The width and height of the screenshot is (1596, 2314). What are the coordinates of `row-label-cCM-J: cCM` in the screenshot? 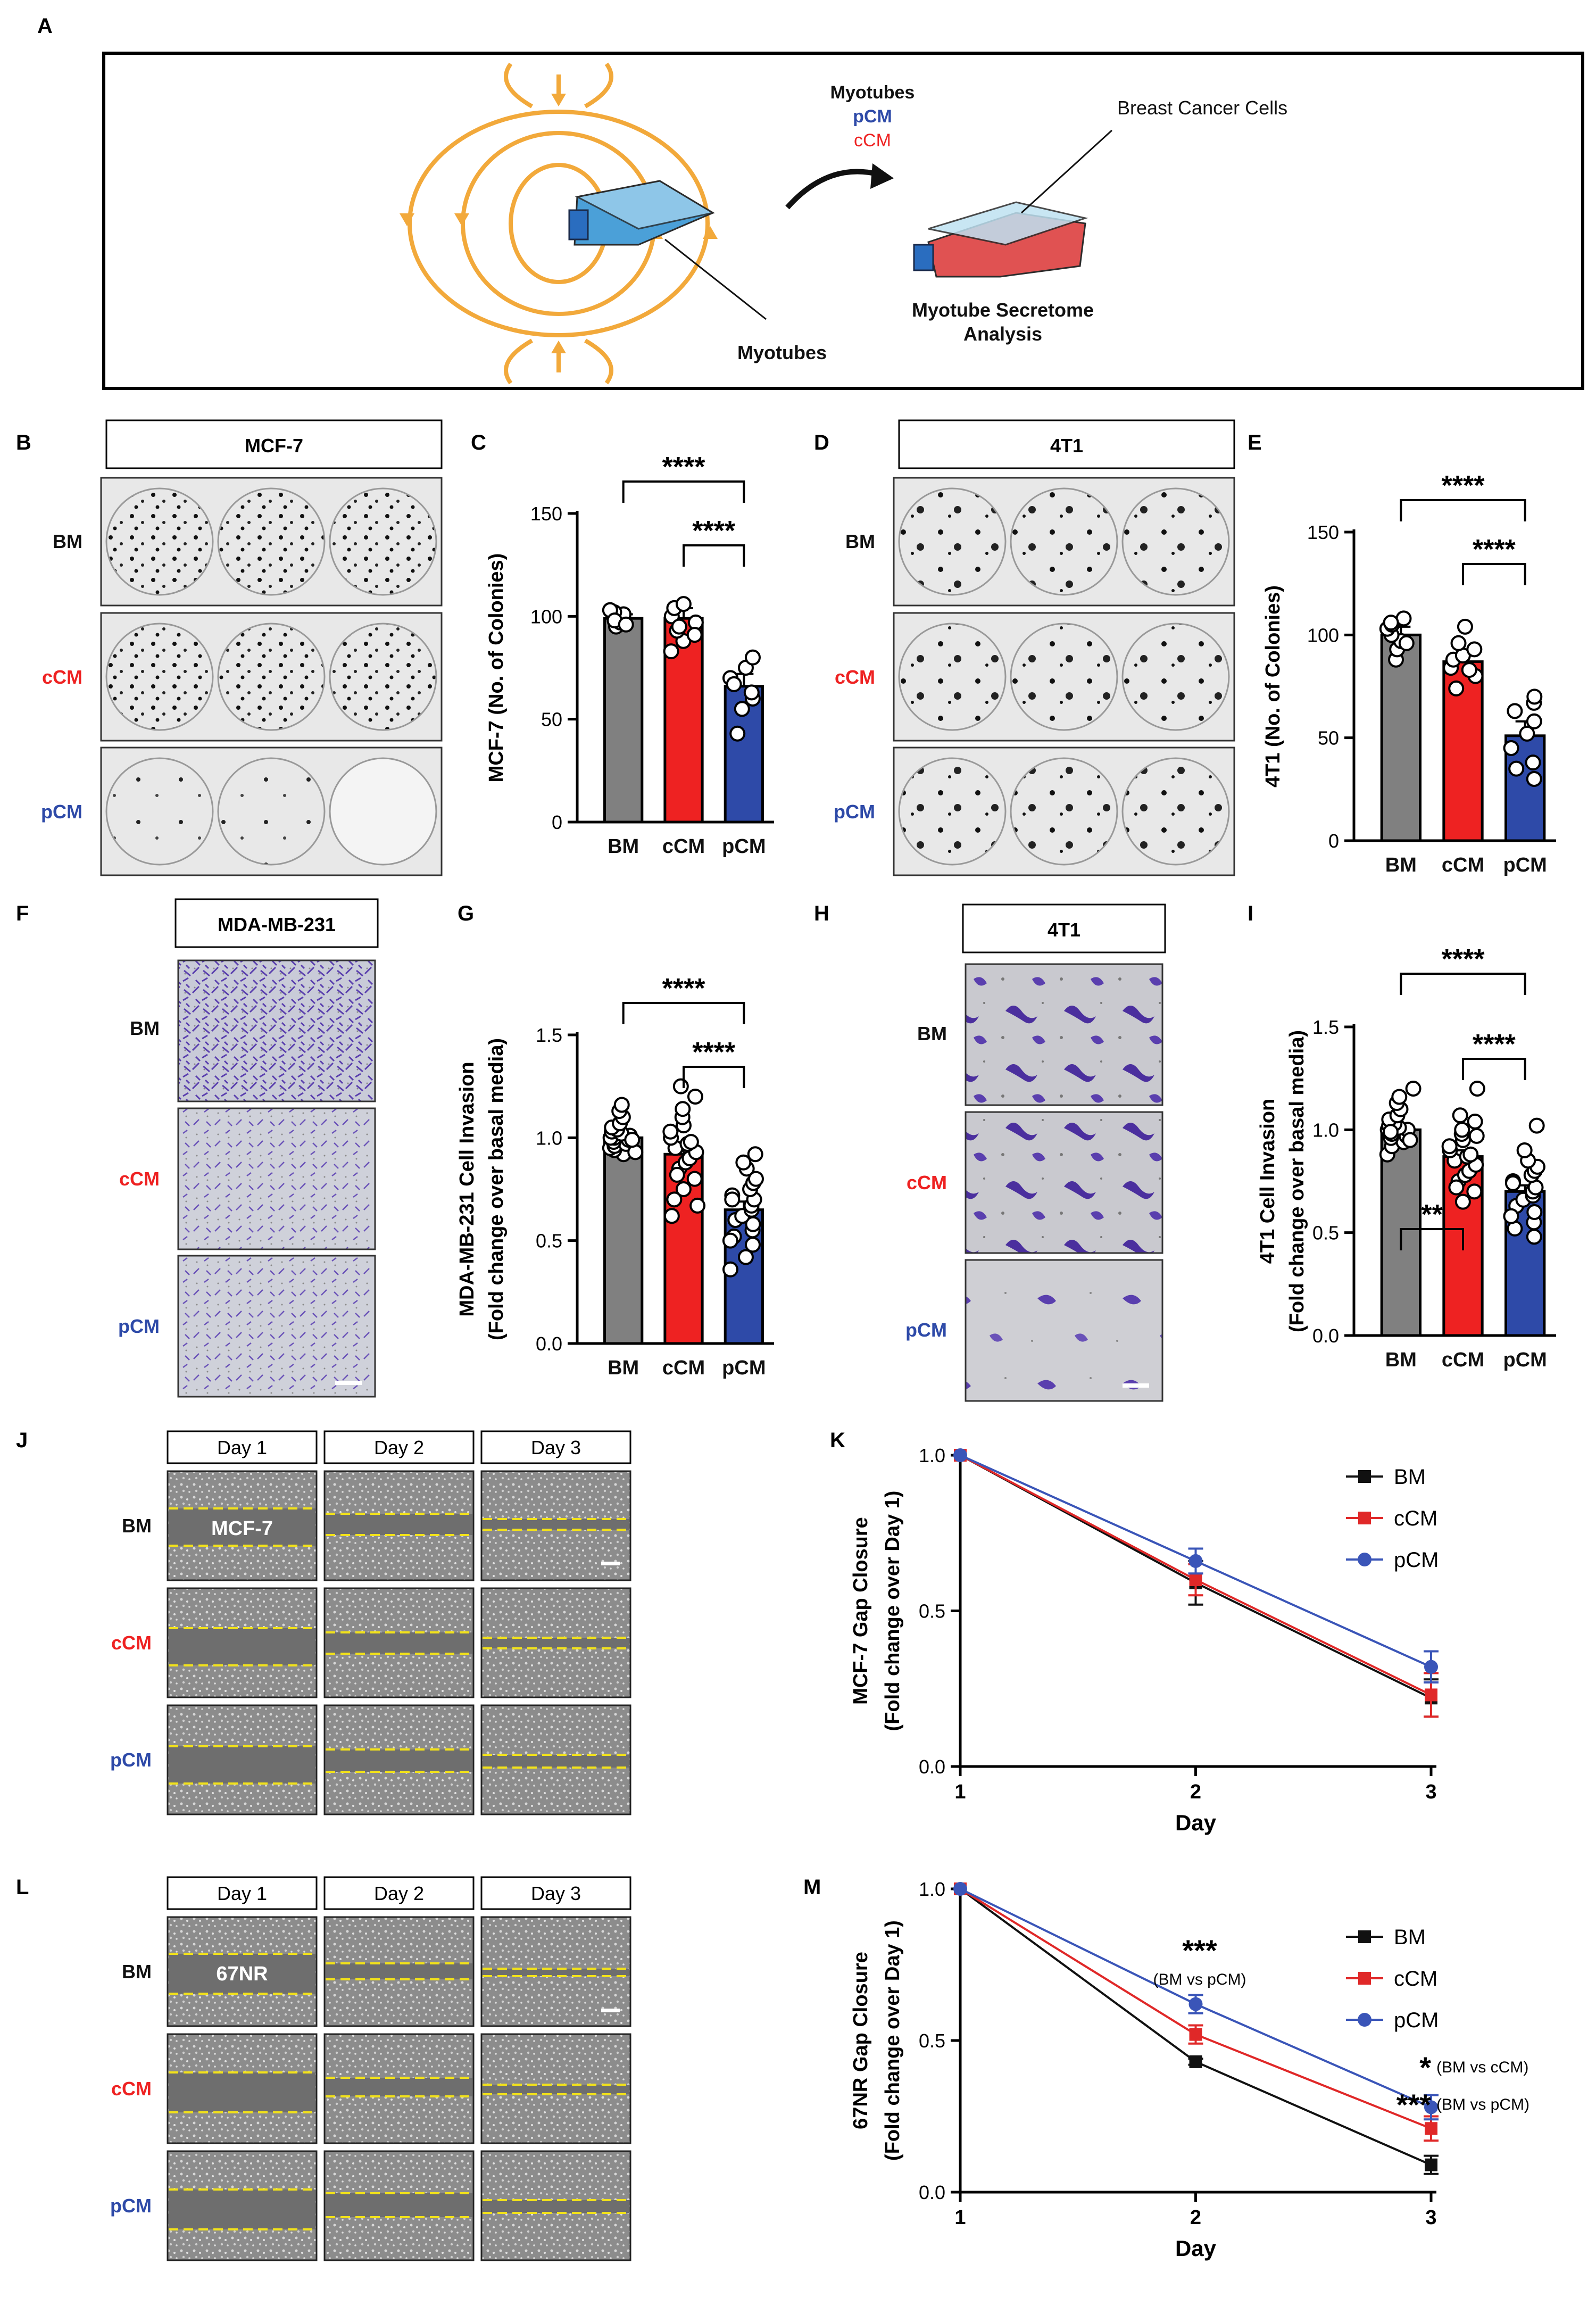 It's located at (131, 1643).